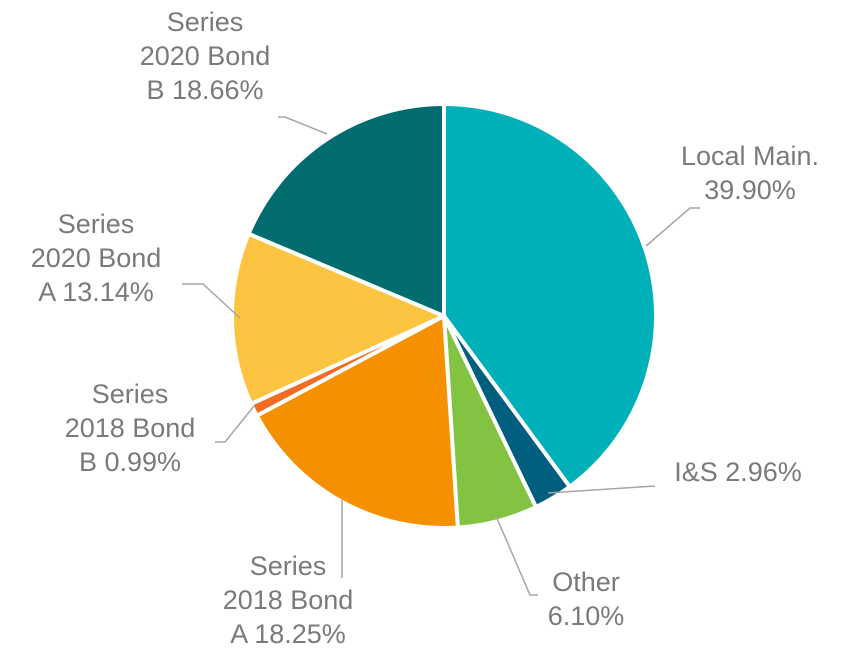  What do you see at coordinates (130, 428) in the screenshot?
I see `slice-label-4: Series 2018 Bond B 0.99%` at bounding box center [130, 428].